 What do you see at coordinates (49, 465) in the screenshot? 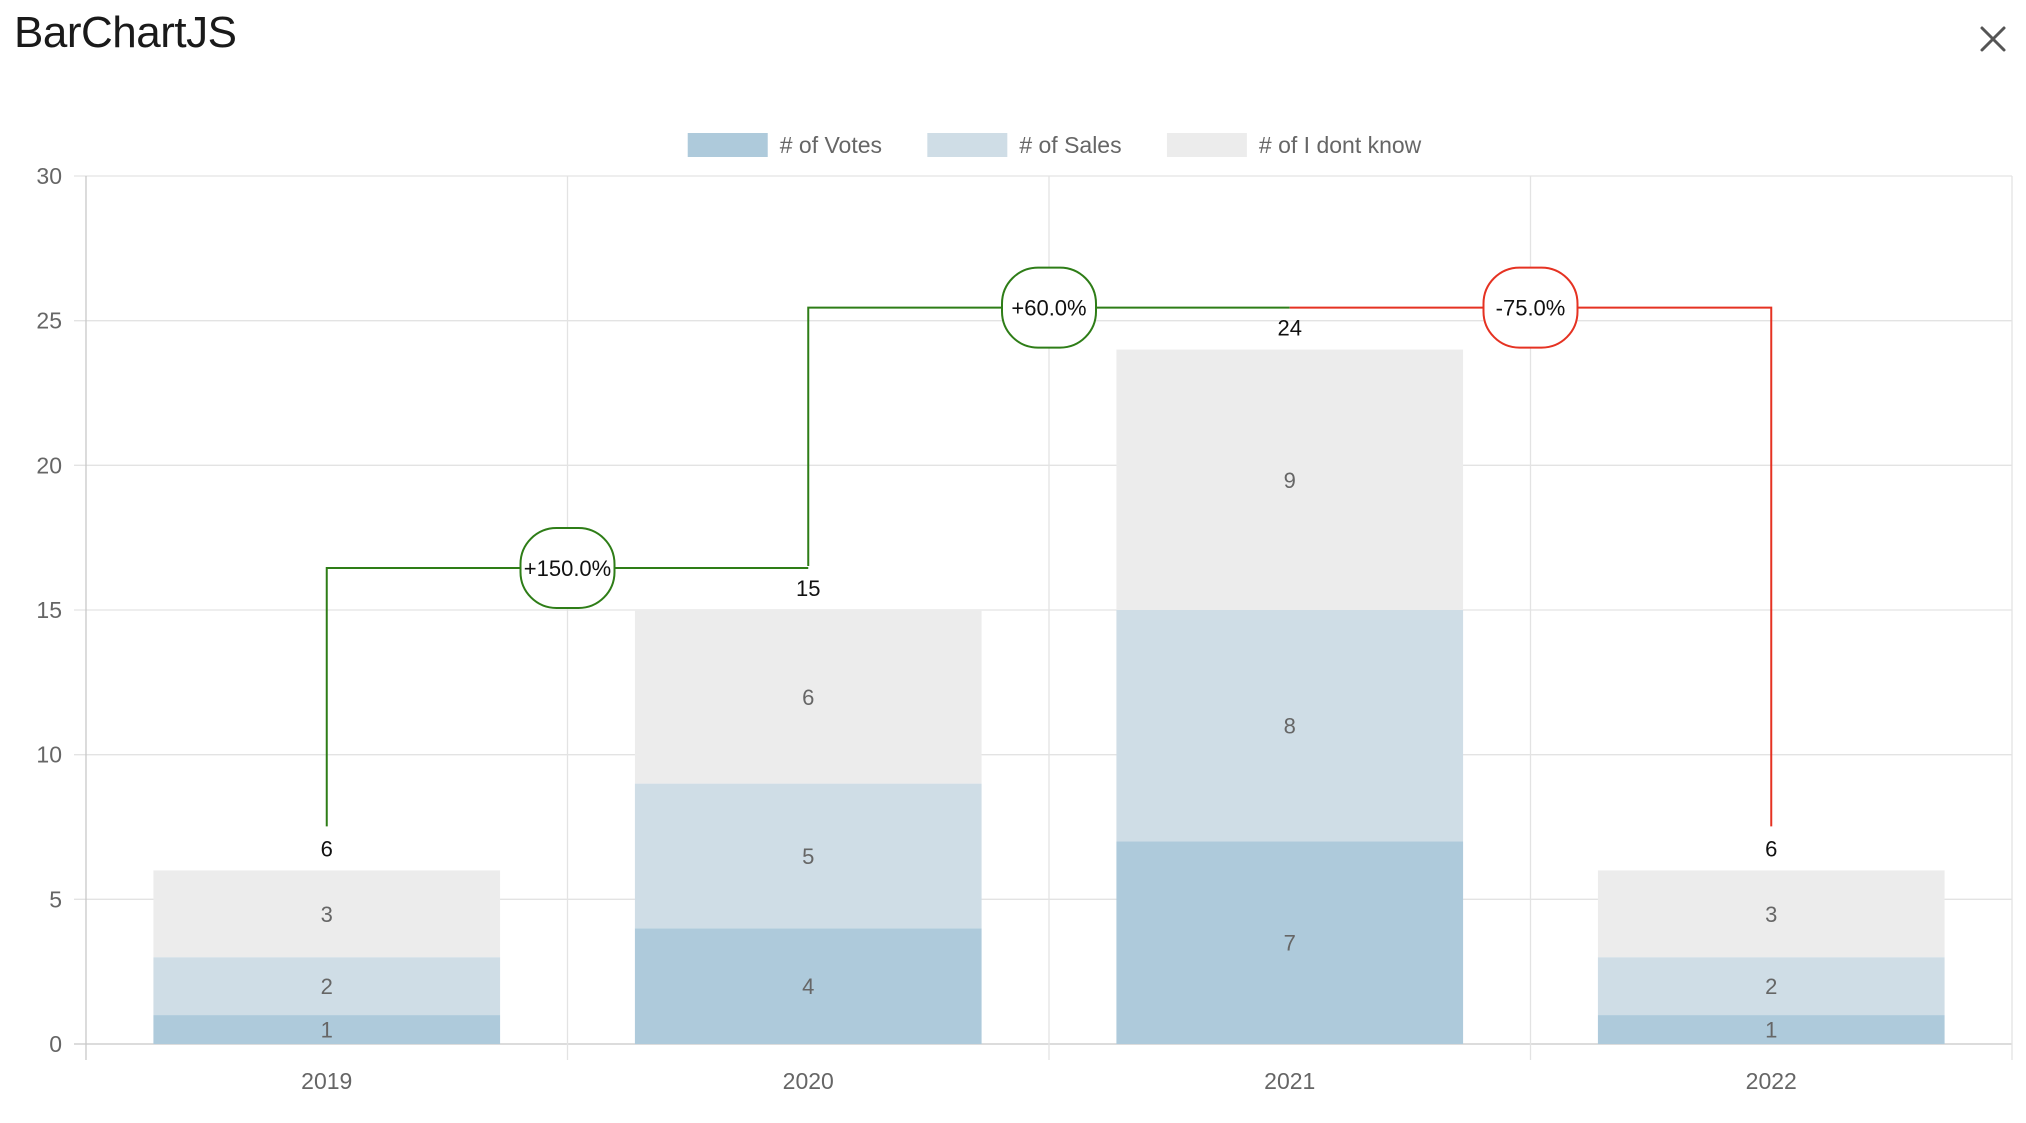
I see `y-tick-label: 20` at bounding box center [49, 465].